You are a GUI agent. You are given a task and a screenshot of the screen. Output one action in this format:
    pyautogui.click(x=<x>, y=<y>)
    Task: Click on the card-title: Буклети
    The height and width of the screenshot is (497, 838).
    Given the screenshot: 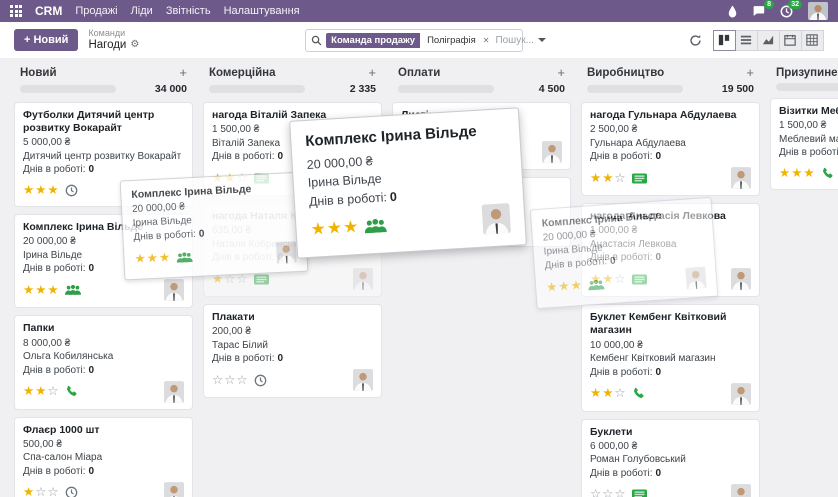 What is the action you would take?
    pyautogui.click(x=611, y=431)
    